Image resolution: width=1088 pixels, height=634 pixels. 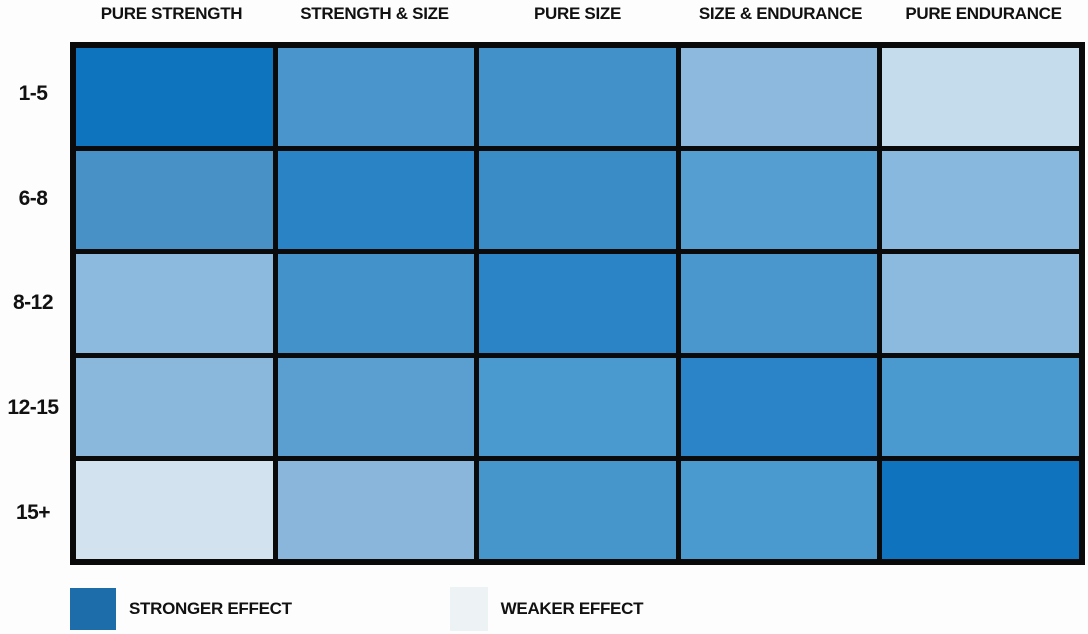 I want to click on heatmap-cell-1-5-col5, so click(x=980, y=97).